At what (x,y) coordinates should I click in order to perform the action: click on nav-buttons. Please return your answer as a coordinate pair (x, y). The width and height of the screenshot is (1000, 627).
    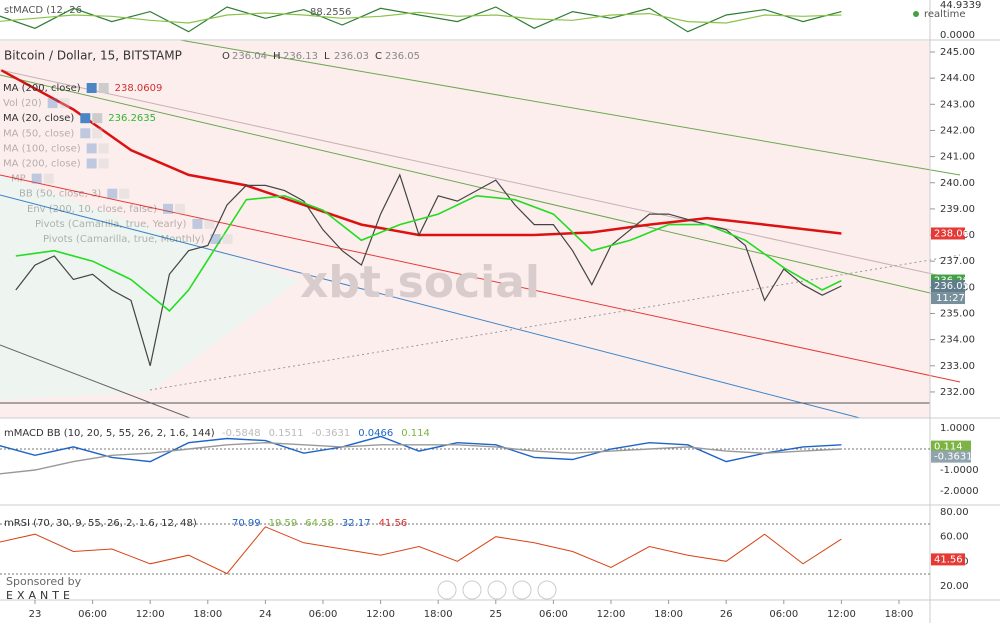
    Looking at the image, I should click on (497, 590).